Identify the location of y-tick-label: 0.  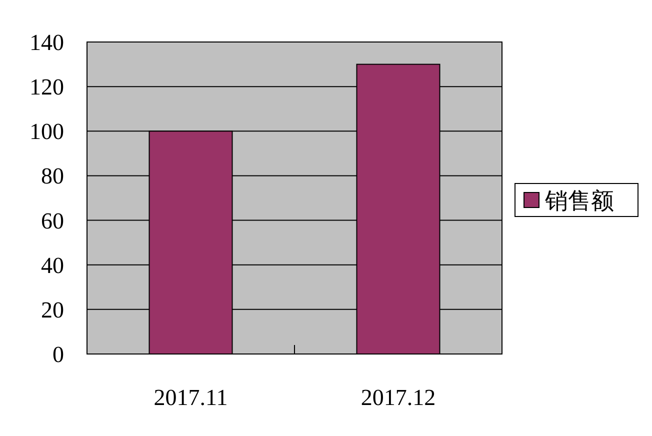
(58, 354).